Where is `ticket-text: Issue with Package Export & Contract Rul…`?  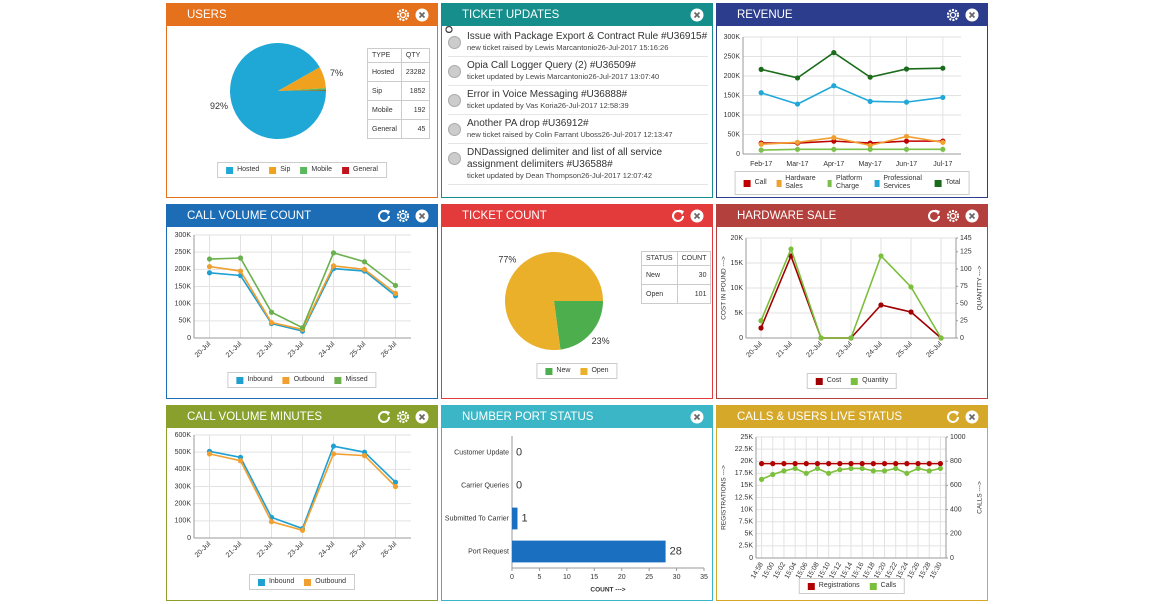 ticket-text: Issue with Package Export & Contract Rul… is located at coordinates (576, 39).